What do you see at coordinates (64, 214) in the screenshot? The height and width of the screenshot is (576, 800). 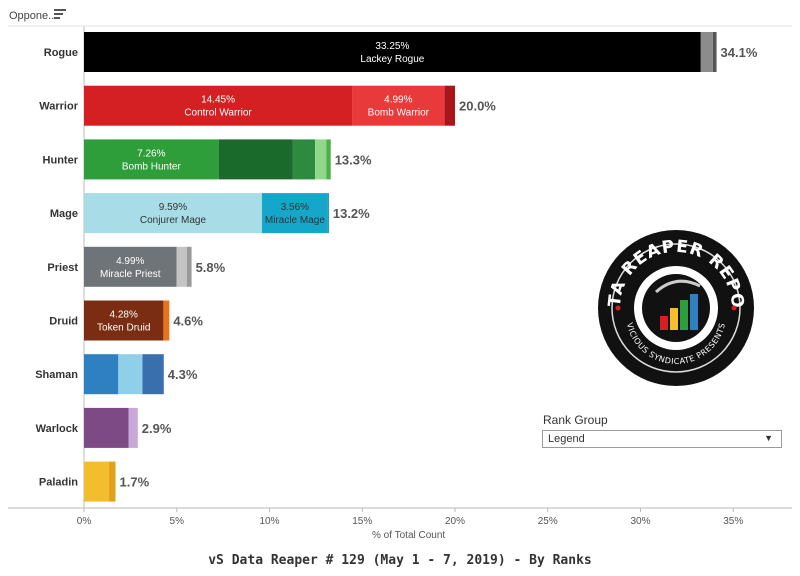 I see `class-label-mage: Mage` at bounding box center [64, 214].